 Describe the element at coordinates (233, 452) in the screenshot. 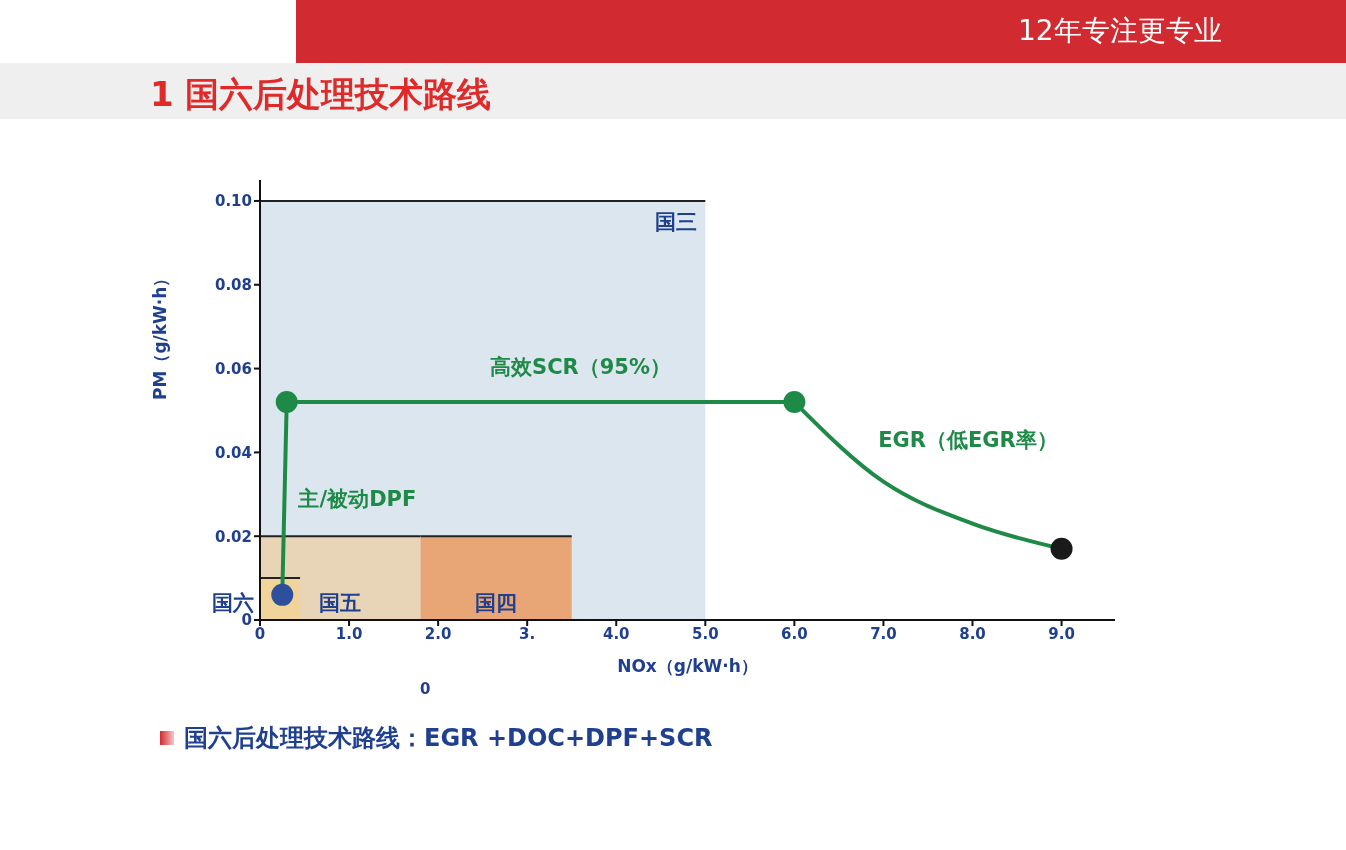

I see `y-tick-label: 0.04` at that location.